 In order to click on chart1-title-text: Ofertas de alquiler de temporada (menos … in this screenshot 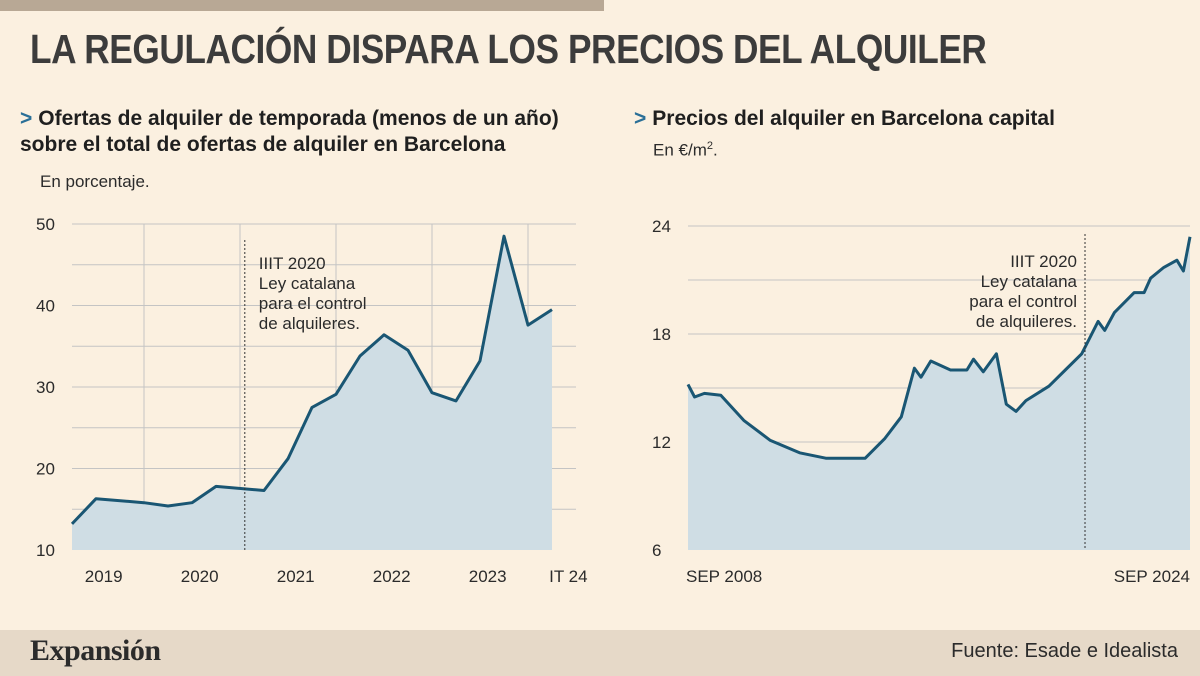, I will do `click(289, 131)`.